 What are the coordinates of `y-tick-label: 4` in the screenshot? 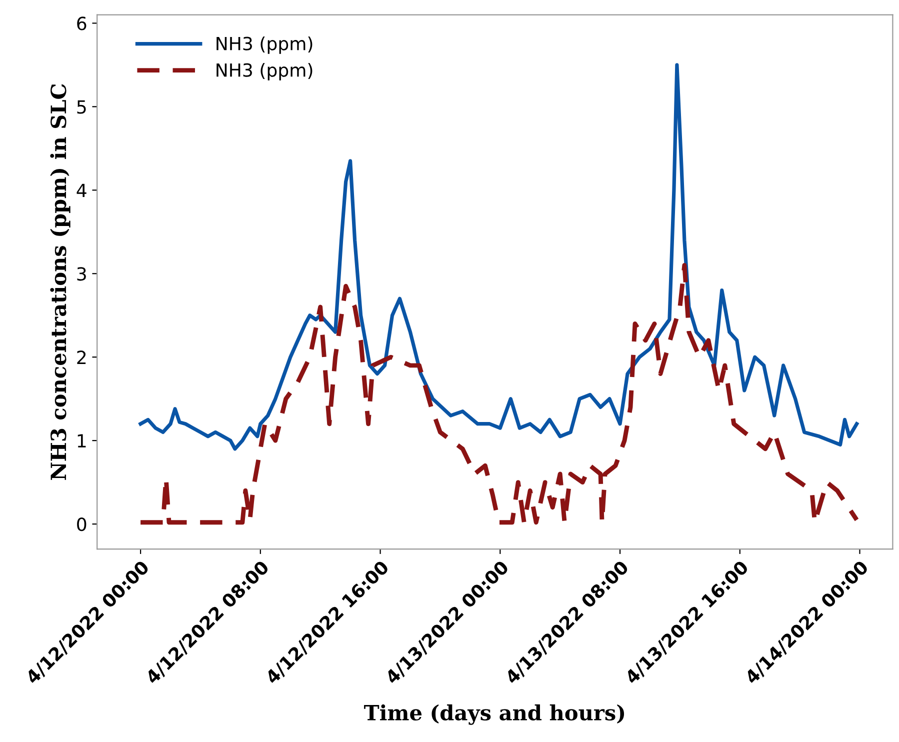 It's located at (81, 190).